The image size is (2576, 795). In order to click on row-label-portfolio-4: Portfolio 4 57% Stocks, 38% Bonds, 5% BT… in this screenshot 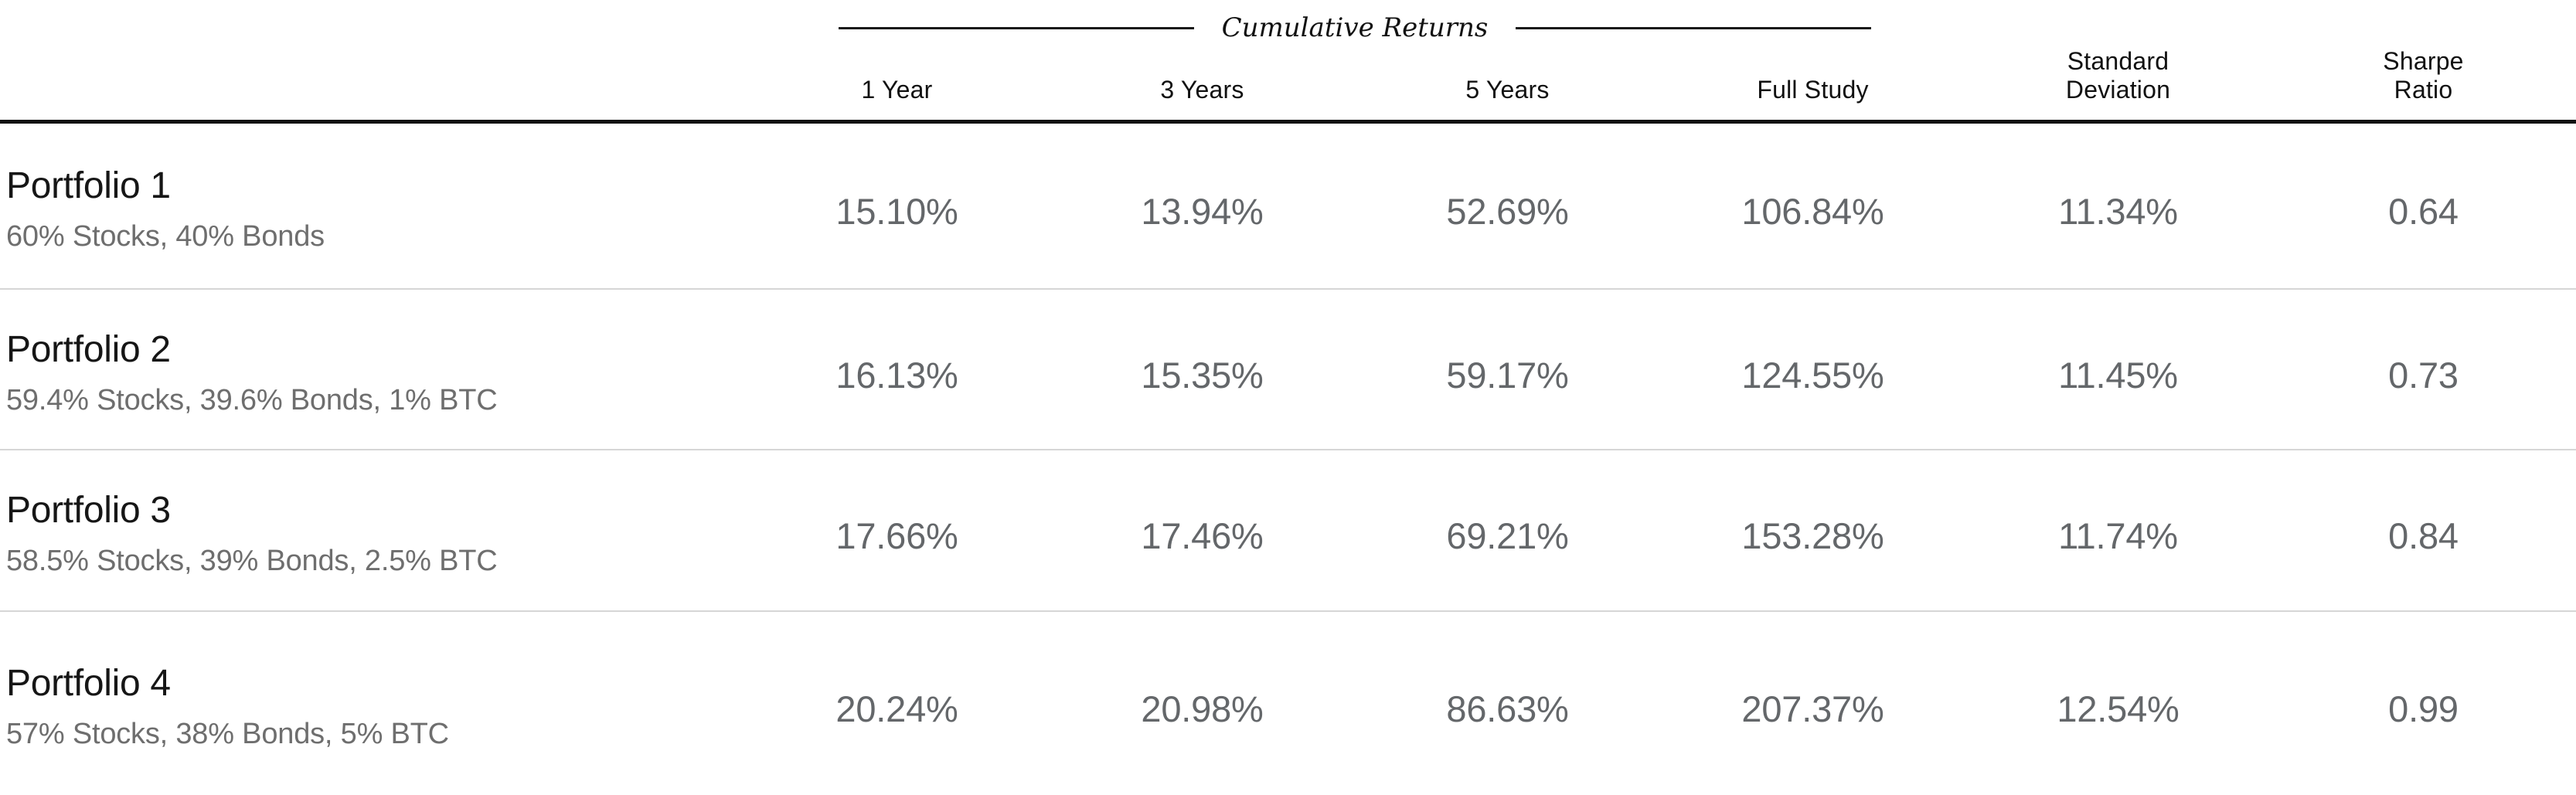, I will do `click(372, 703)`.